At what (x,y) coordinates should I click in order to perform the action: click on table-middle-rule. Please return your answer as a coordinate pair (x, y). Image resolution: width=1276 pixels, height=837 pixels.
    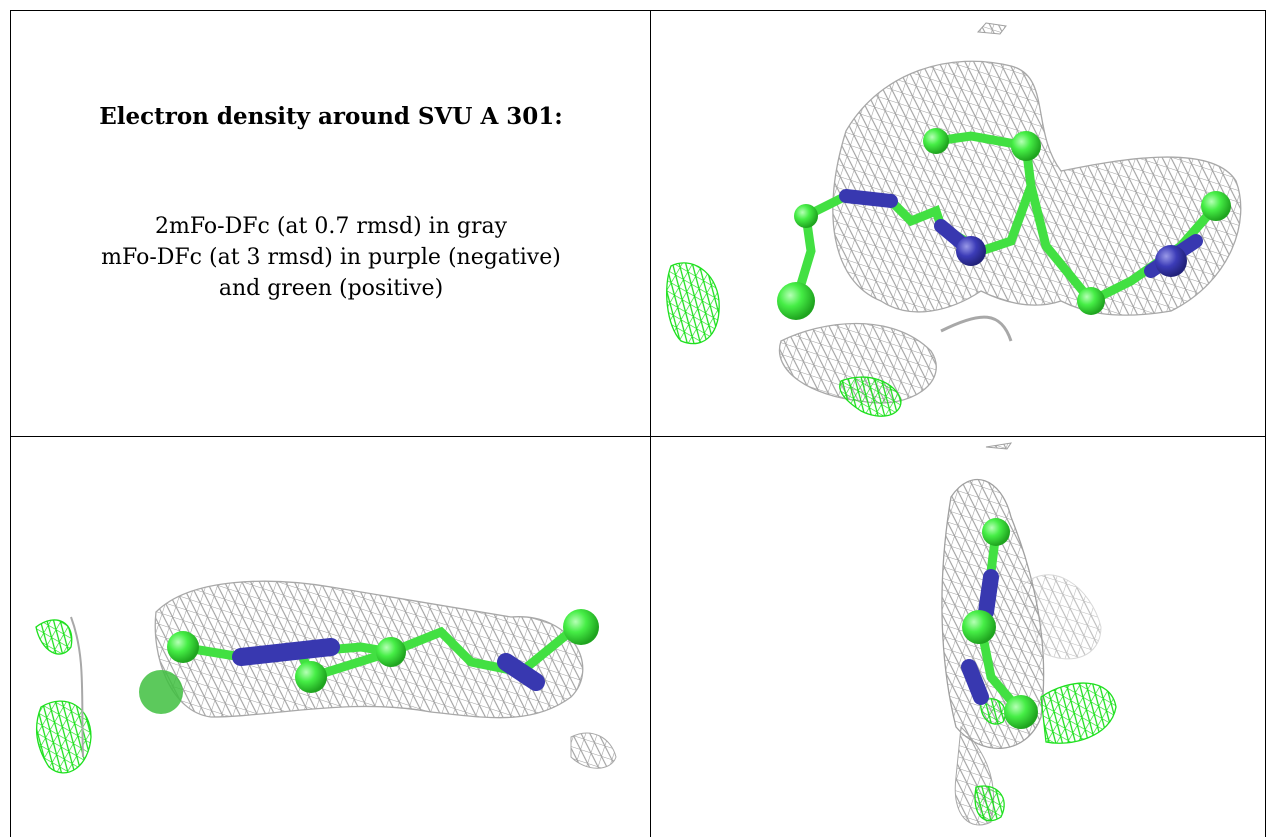
    Looking at the image, I should click on (638, 436).